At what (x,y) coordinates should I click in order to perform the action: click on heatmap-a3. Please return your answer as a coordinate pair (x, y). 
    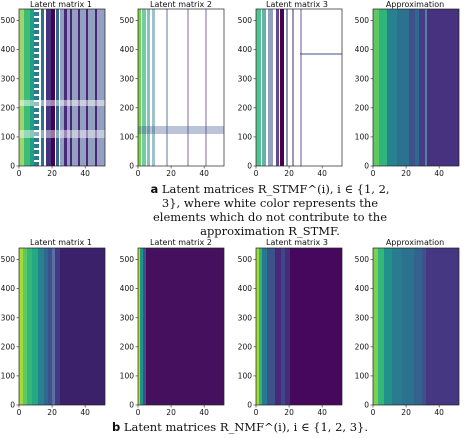
    Looking at the image, I should click on (299, 87).